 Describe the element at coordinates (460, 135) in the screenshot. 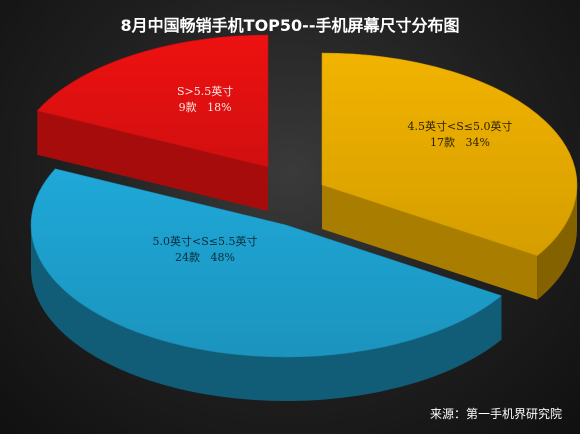

I see `slice-label-1: 4.5英寸<S≤5.0英寸 17款 34%` at that location.